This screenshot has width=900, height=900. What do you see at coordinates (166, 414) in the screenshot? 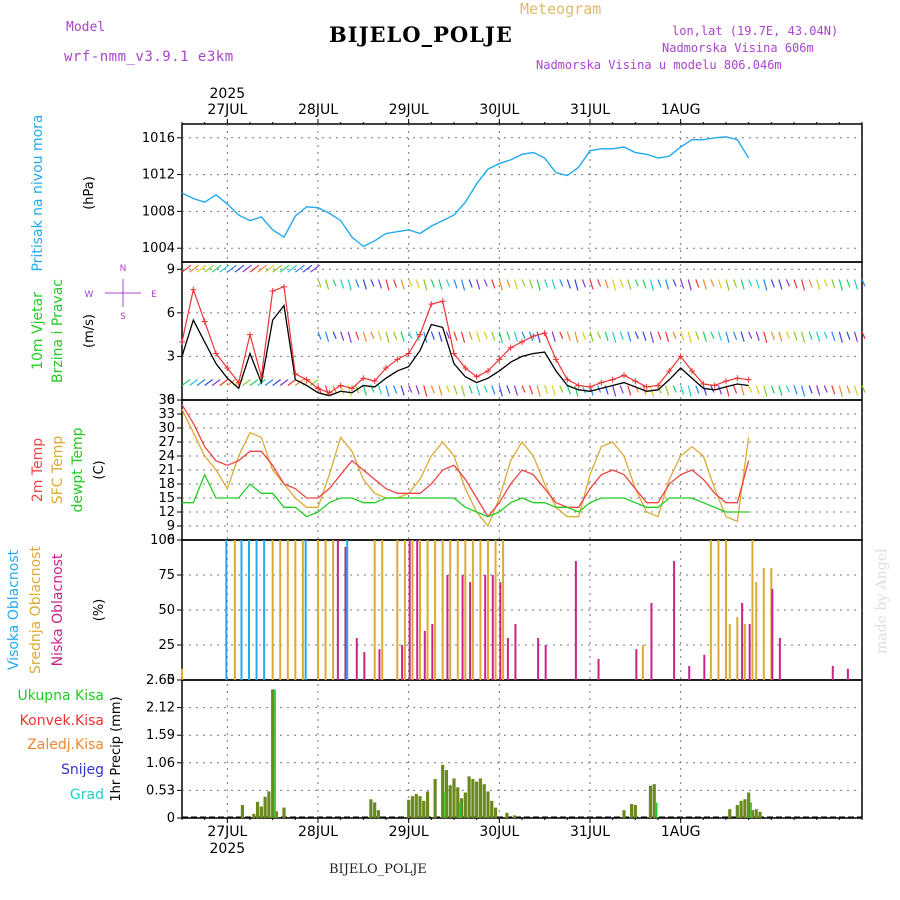
I see `y-tick-label: 33` at bounding box center [166, 414].